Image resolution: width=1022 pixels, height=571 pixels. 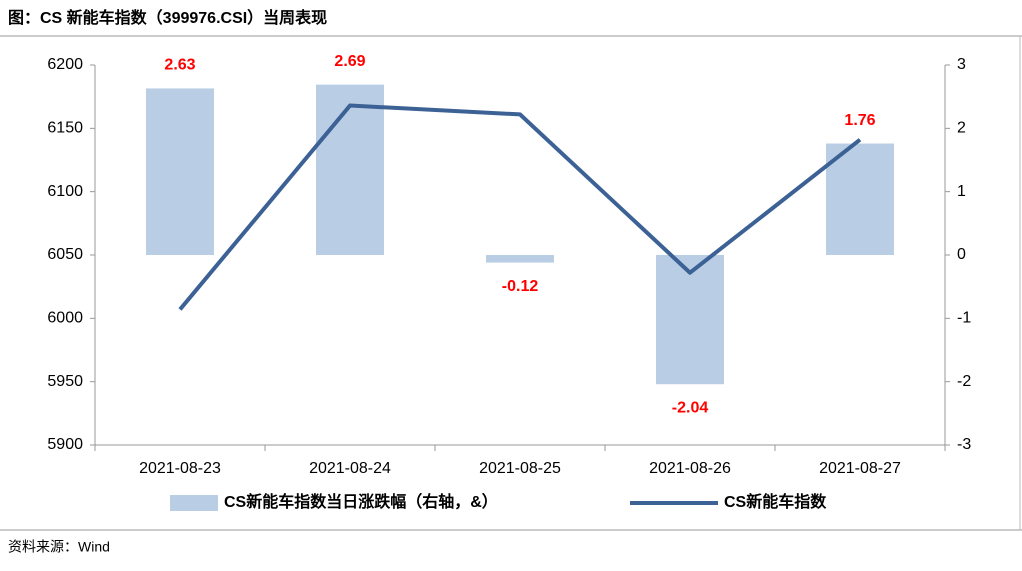 I want to click on y2-tick-label: 0, so click(x=961, y=254).